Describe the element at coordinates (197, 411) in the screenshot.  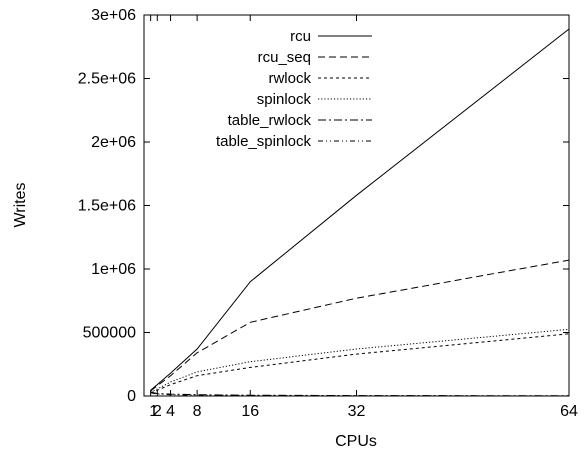
I see `x-tick-label: 8` at that location.